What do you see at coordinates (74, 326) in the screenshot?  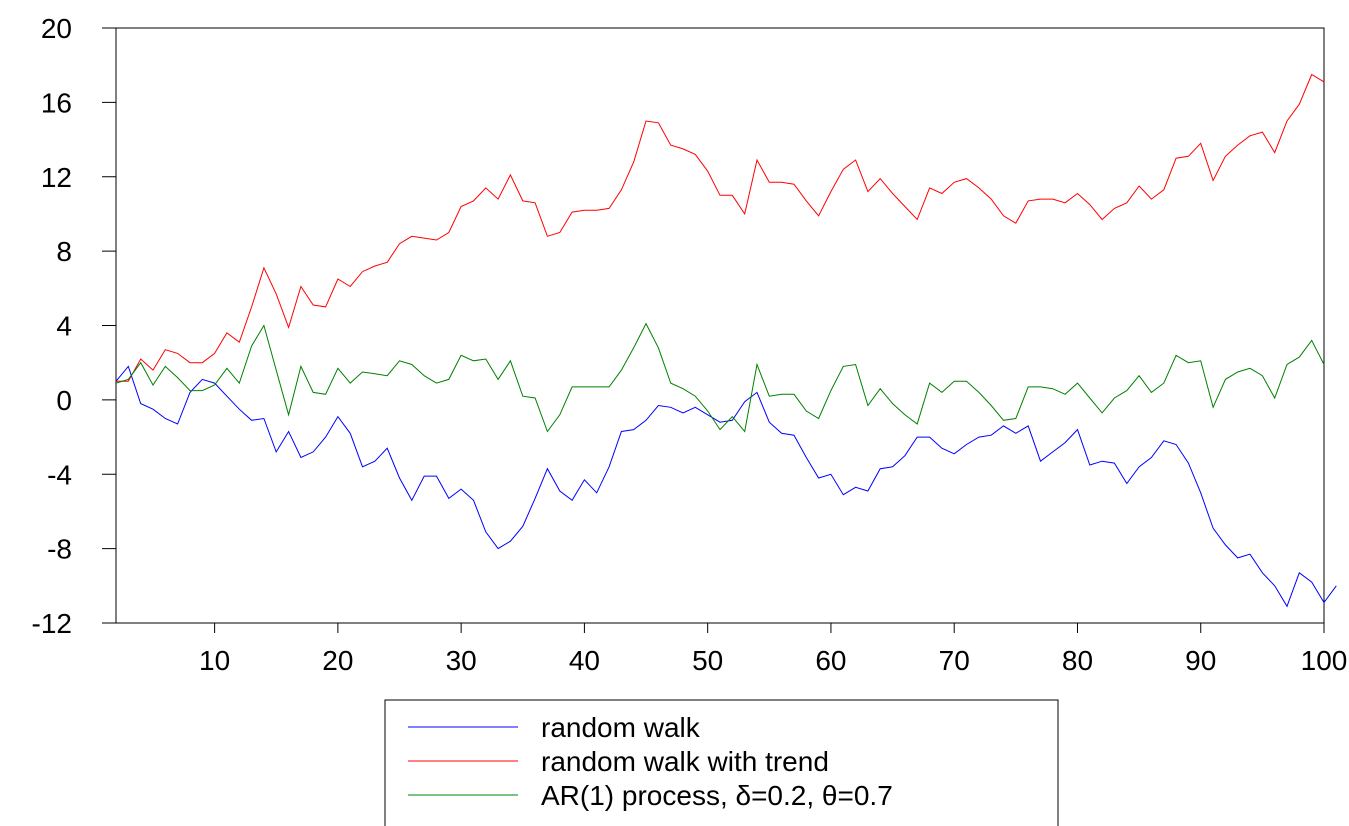 I see `y-axis: 20 16 12 8 4 0 -4 -8 -12` at bounding box center [74, 326].